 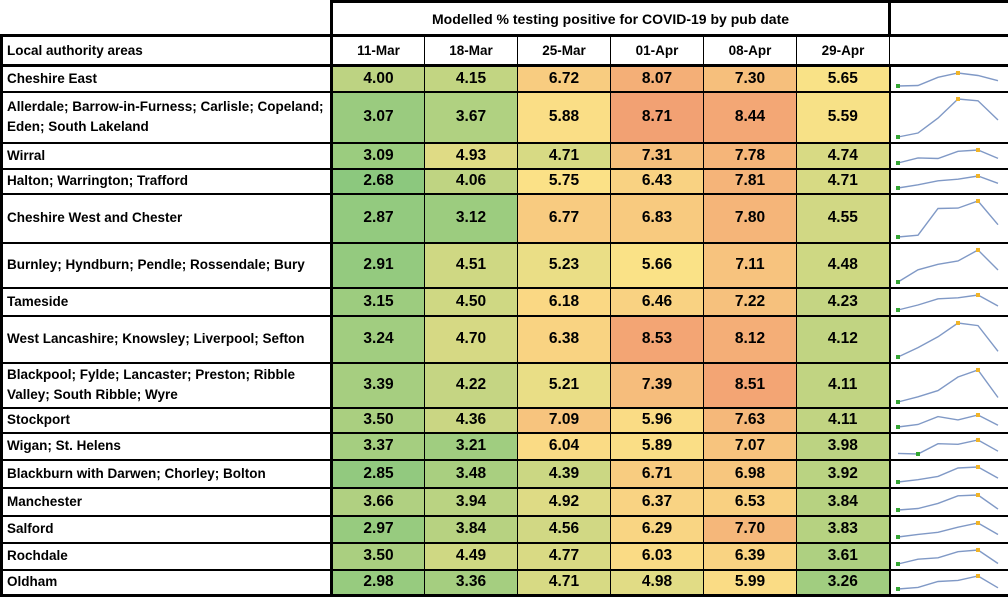 I want to click on row-name: Blackburn with Darwen; Chorley; Bolton, so click(x=166, y=473).